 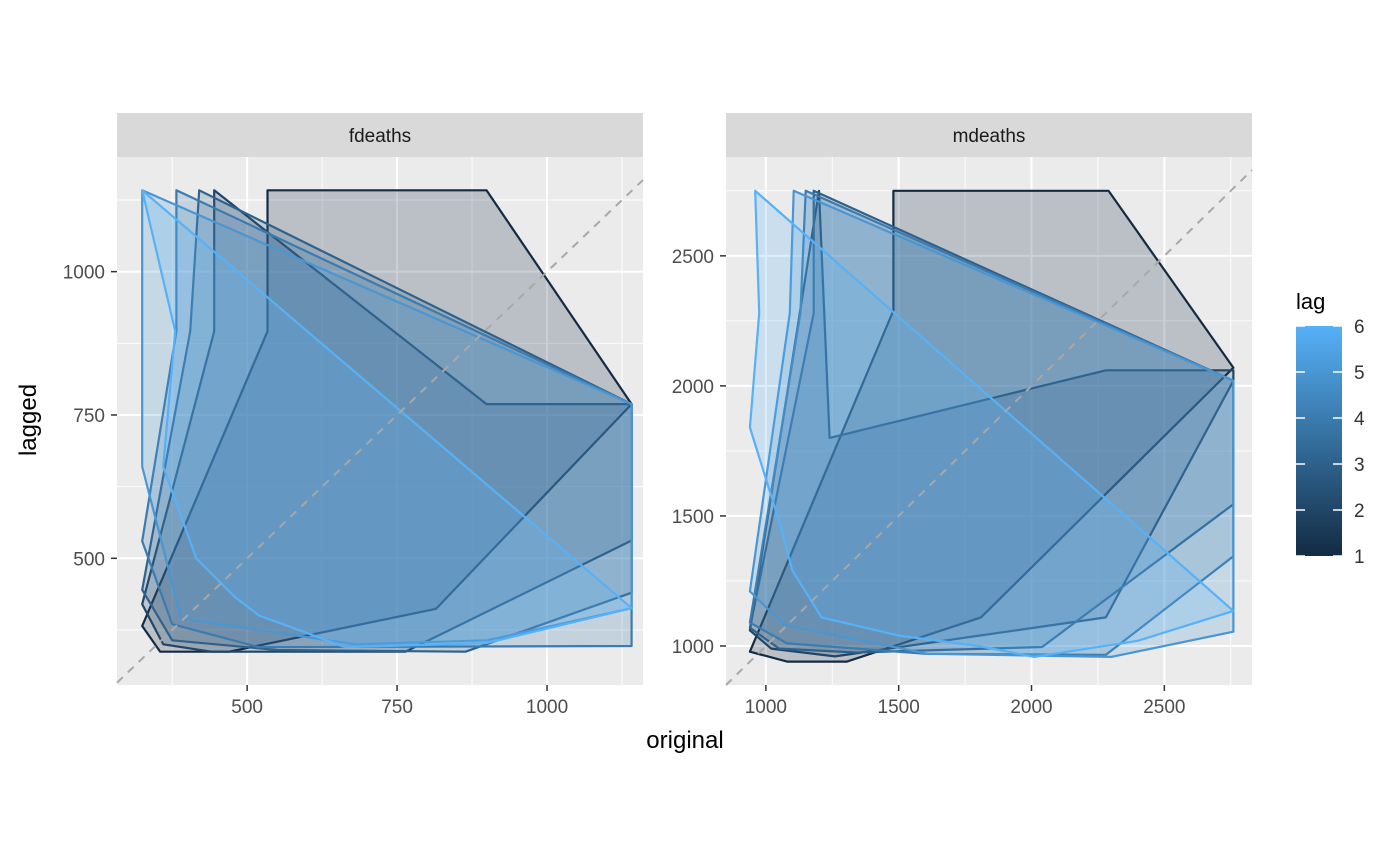 What do you see at coordinates (1031, 707) in the screenshot?
I see `x-tick-label: 2000` at bounding box center [1031, 707].